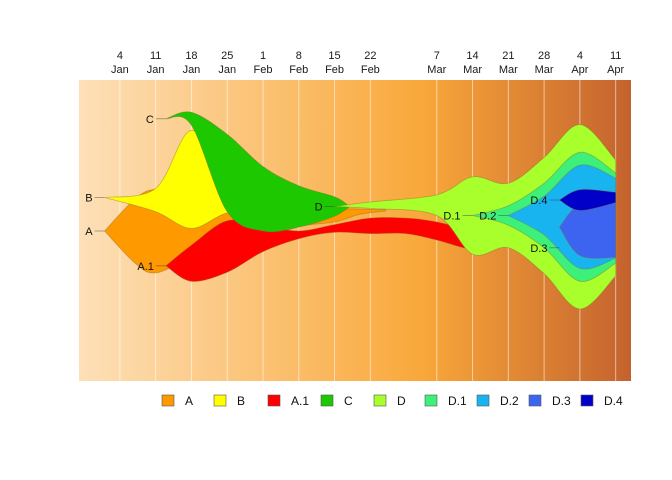  I want to click on legend-label-d: D, so click(401, 401).